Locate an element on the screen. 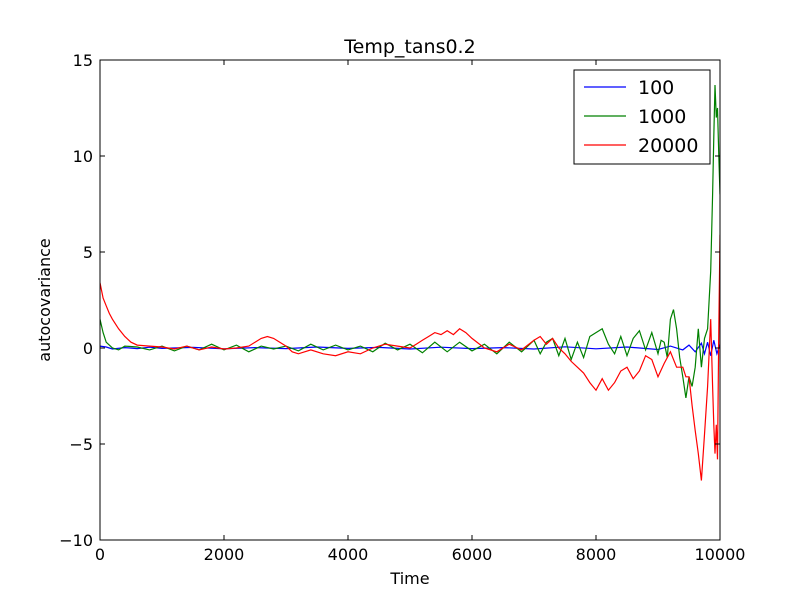  legend: 100 1000 20000 is located at coordinates (642, 117).